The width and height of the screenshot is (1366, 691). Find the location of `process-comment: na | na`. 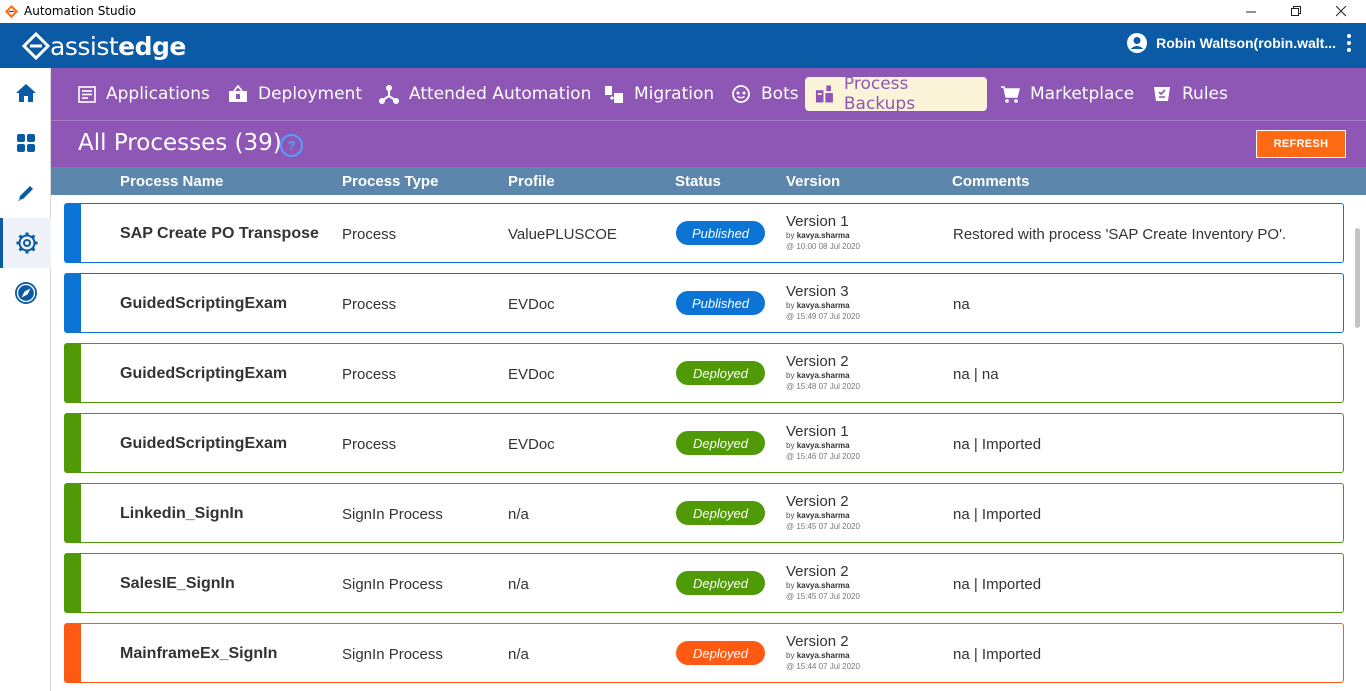

process-comment: na | na is located at coordinates (976, 374).